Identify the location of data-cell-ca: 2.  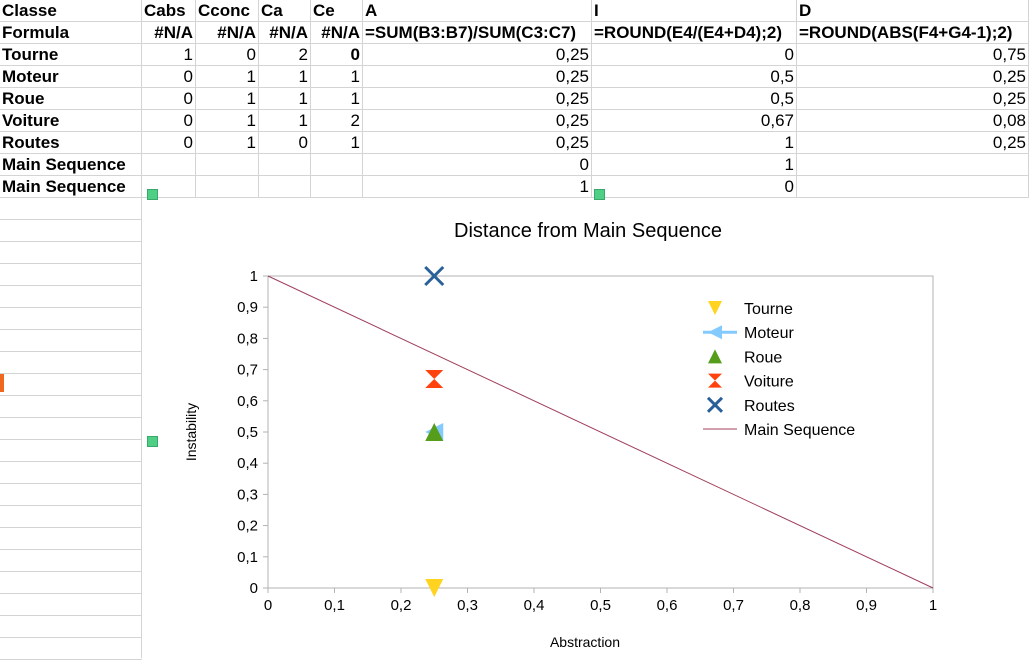
(285, 55).